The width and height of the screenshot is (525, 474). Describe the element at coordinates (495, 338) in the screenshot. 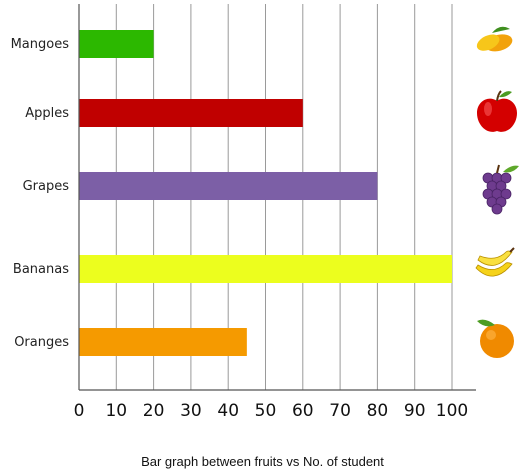

I see `orange-icon` at that location.